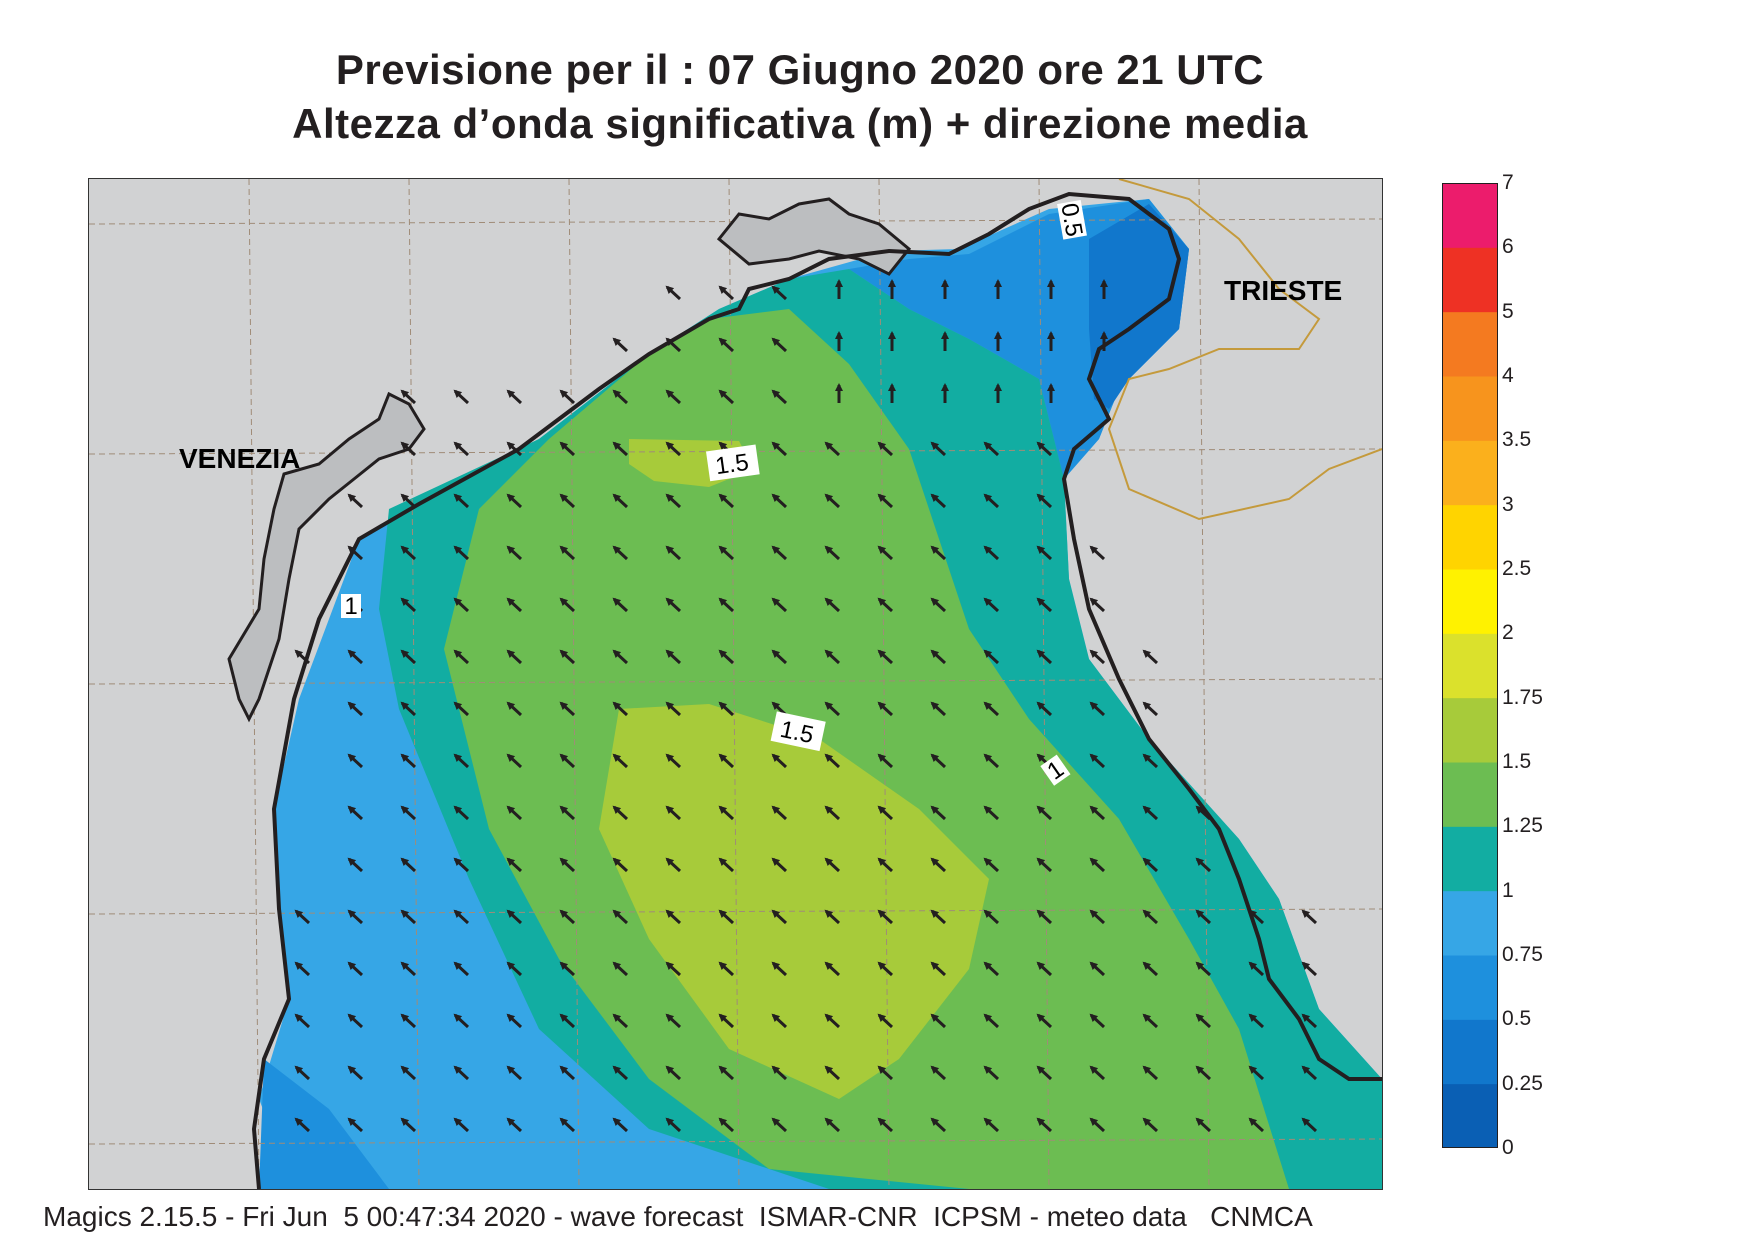  I want to click on colorbar-tick-label: 3.5, so click(1517, 440).